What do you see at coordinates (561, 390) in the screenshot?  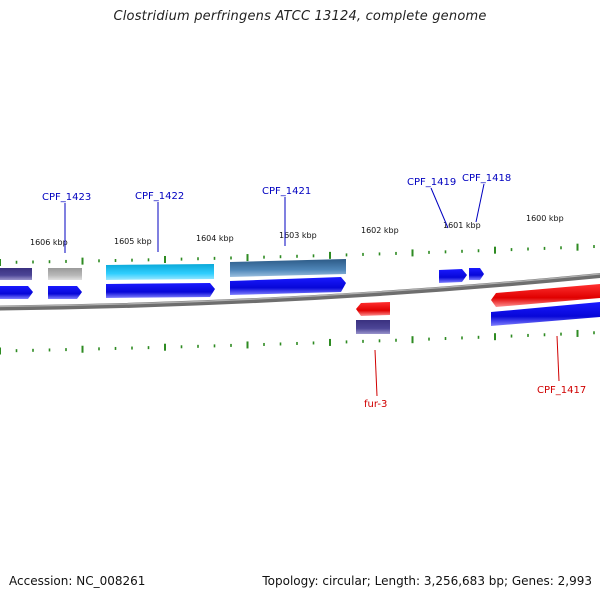 I see `gene-label: CPF_1417` at bounding box center [561, 390].